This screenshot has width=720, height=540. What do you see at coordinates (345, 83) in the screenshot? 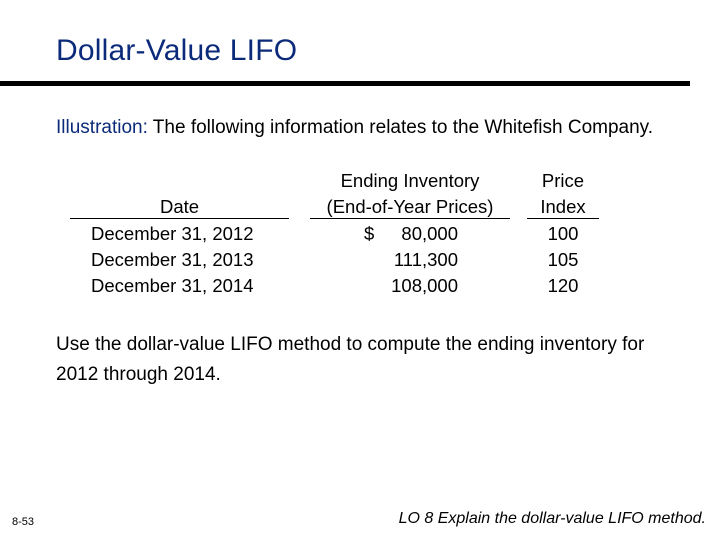
I see `title-divider` at bounding box center [345, 83].